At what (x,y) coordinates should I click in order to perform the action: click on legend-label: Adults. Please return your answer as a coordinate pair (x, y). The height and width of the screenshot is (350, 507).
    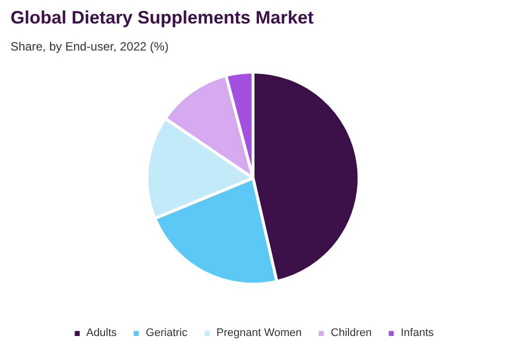
    Looking at the image, I should click on (101, 333).